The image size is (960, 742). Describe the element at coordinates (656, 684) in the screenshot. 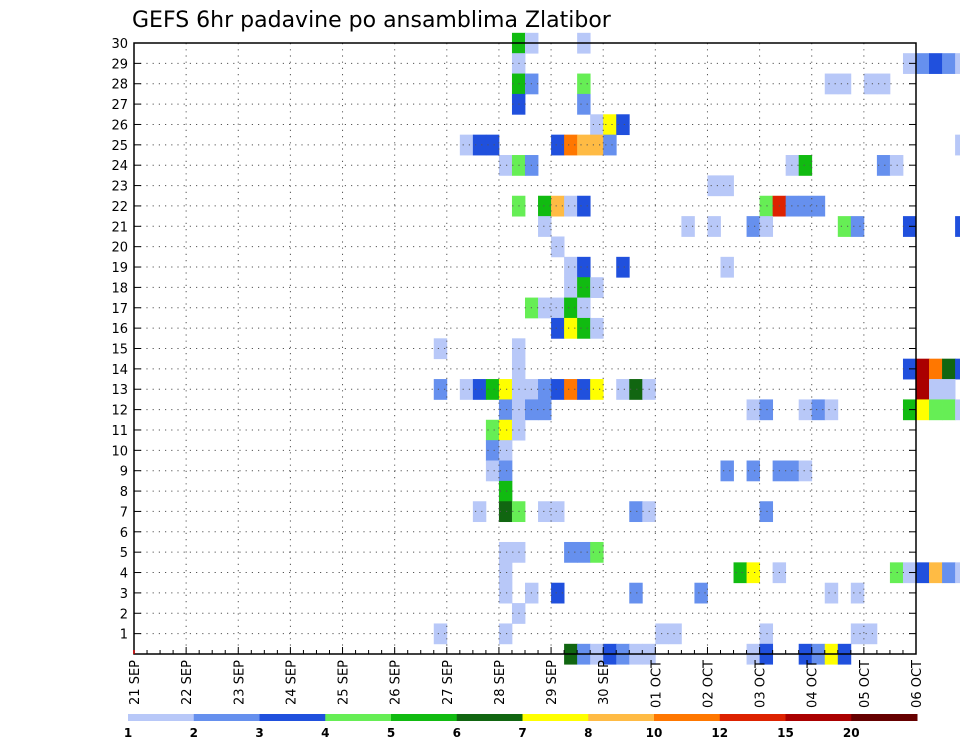

I see `x-tick-label: 01 OCT` at that location.